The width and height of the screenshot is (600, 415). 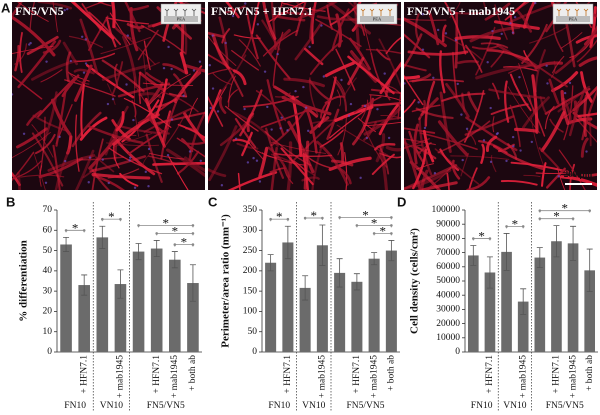 I want to click on y-axis-title: Cell density (cells/cm²), so click(x=415, y=281).